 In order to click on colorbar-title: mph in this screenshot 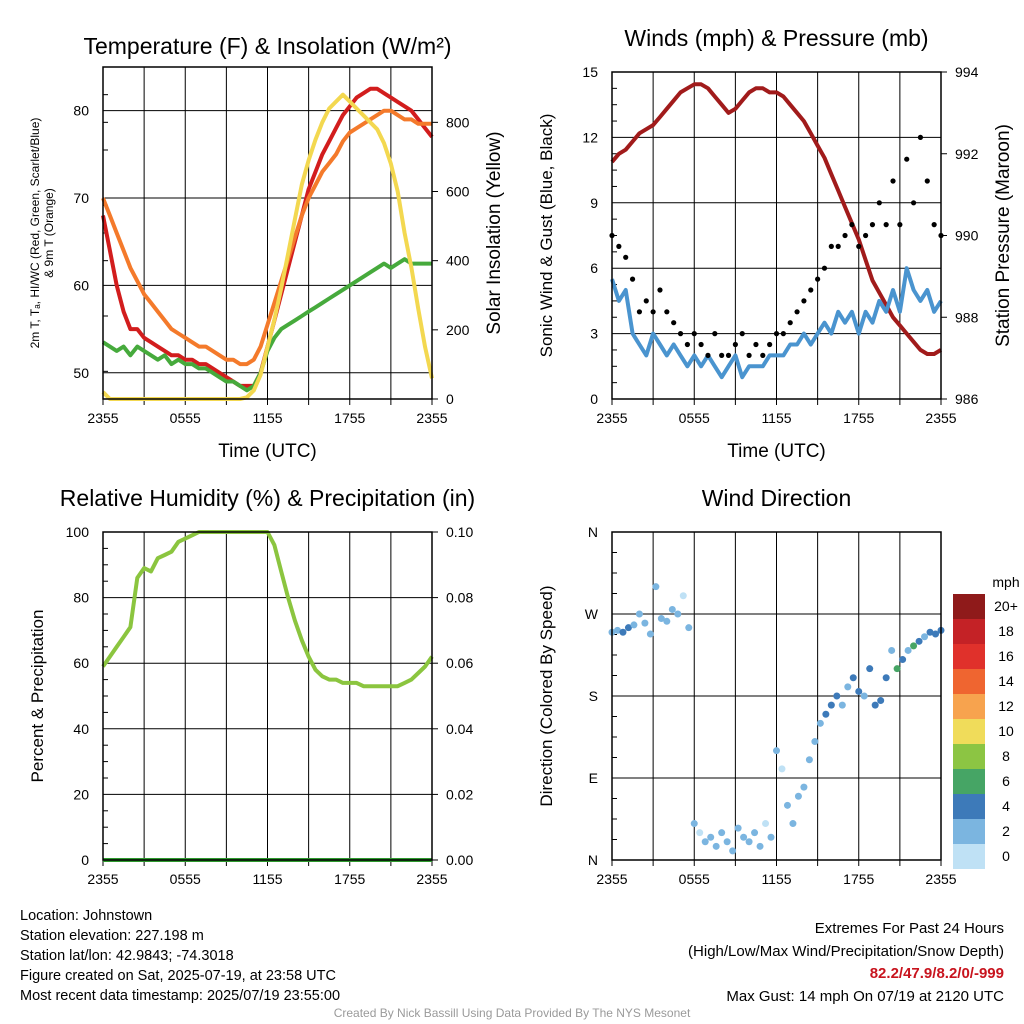, I will do `click(1005, 582)`.